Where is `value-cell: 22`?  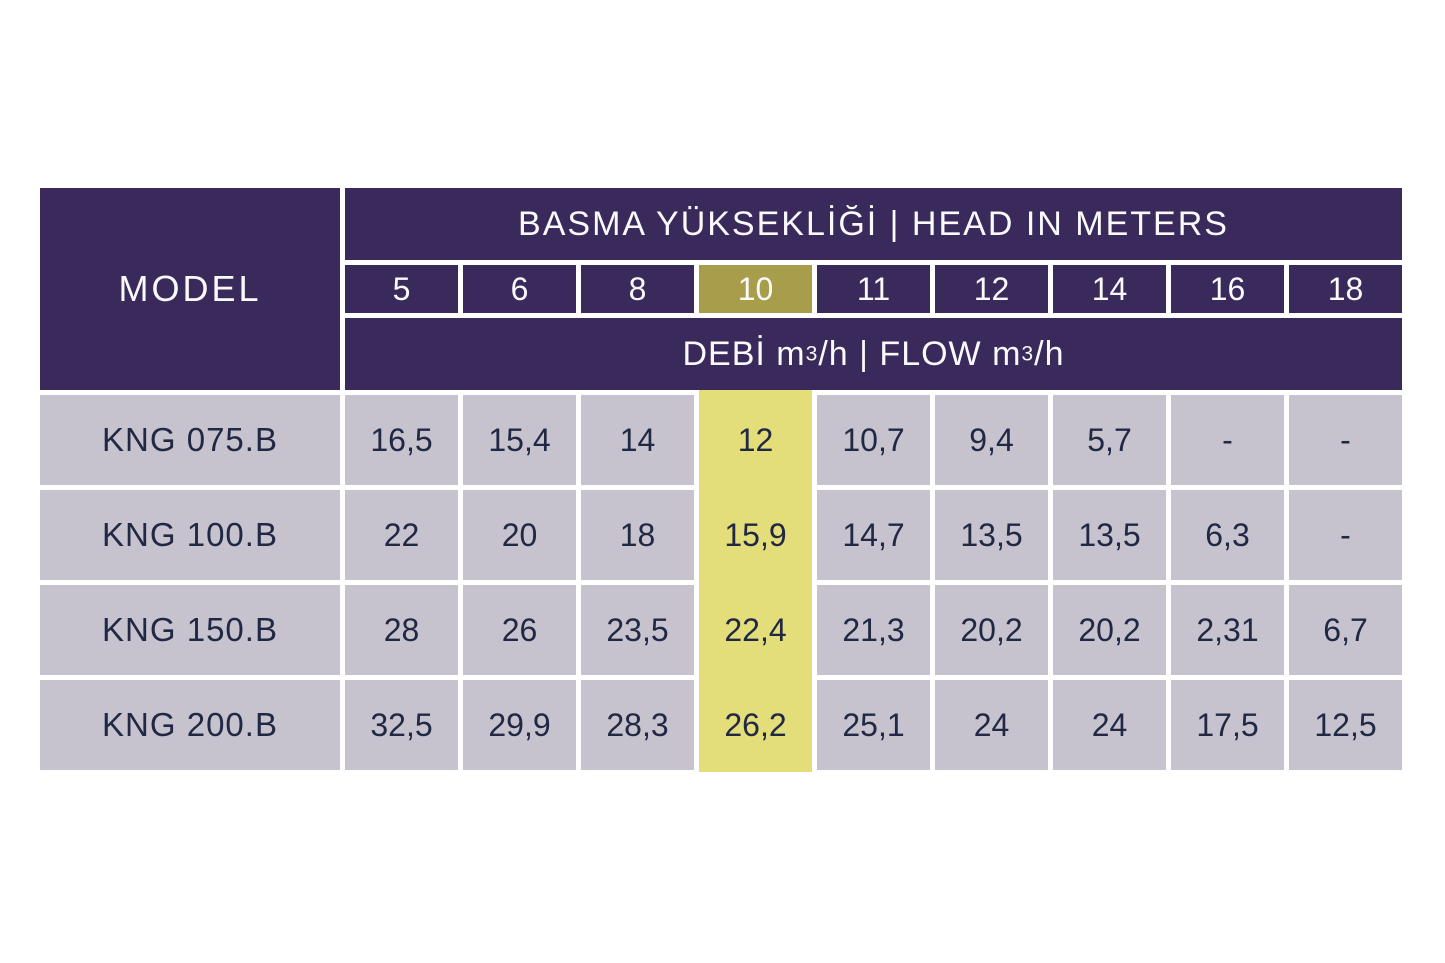
value-cell: 22 is located at coordinates (401, 535).